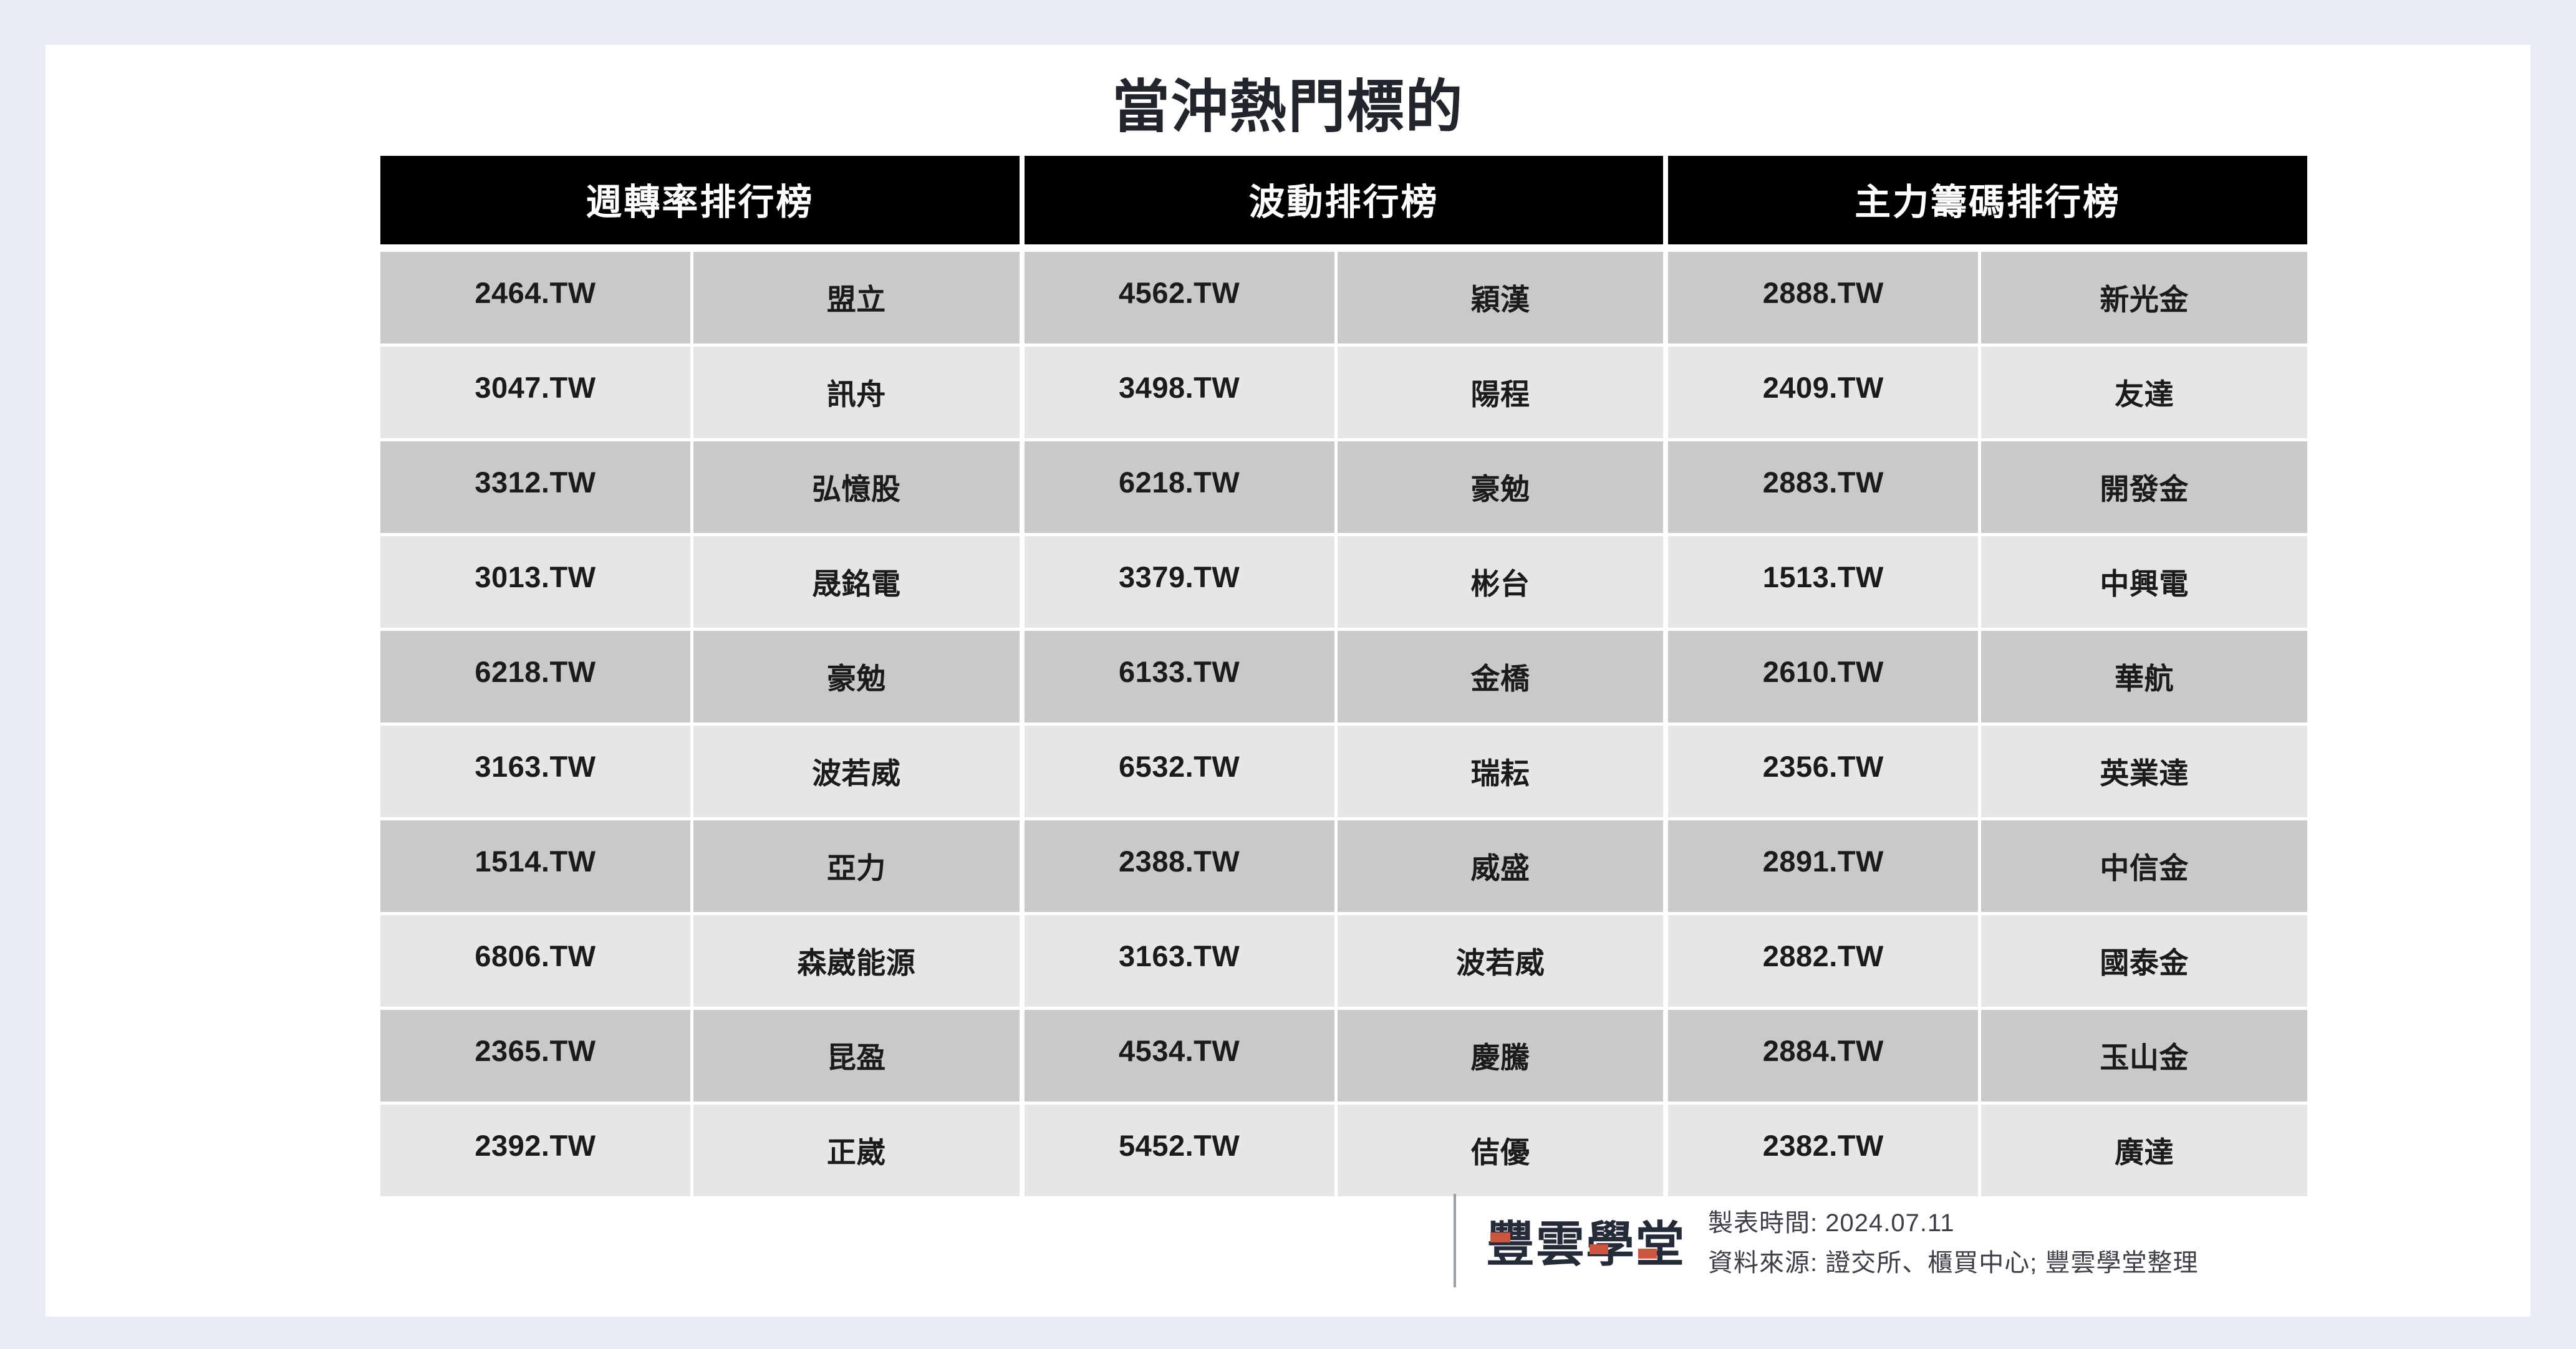 The height and width of the screenshot is (1349, 2576). I want to click on cell-volatility-name: 穎漢, so click(1500, 297).